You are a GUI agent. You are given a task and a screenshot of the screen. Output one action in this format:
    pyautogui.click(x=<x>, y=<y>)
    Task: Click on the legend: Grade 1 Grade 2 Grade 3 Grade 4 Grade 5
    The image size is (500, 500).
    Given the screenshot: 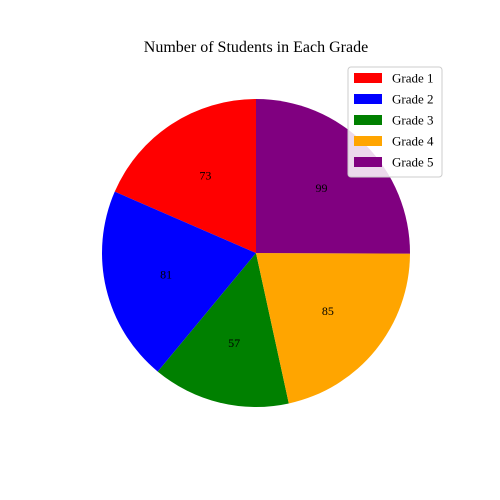 What is the action you would take?
    pyautogui.click(x=395, y=122)
    